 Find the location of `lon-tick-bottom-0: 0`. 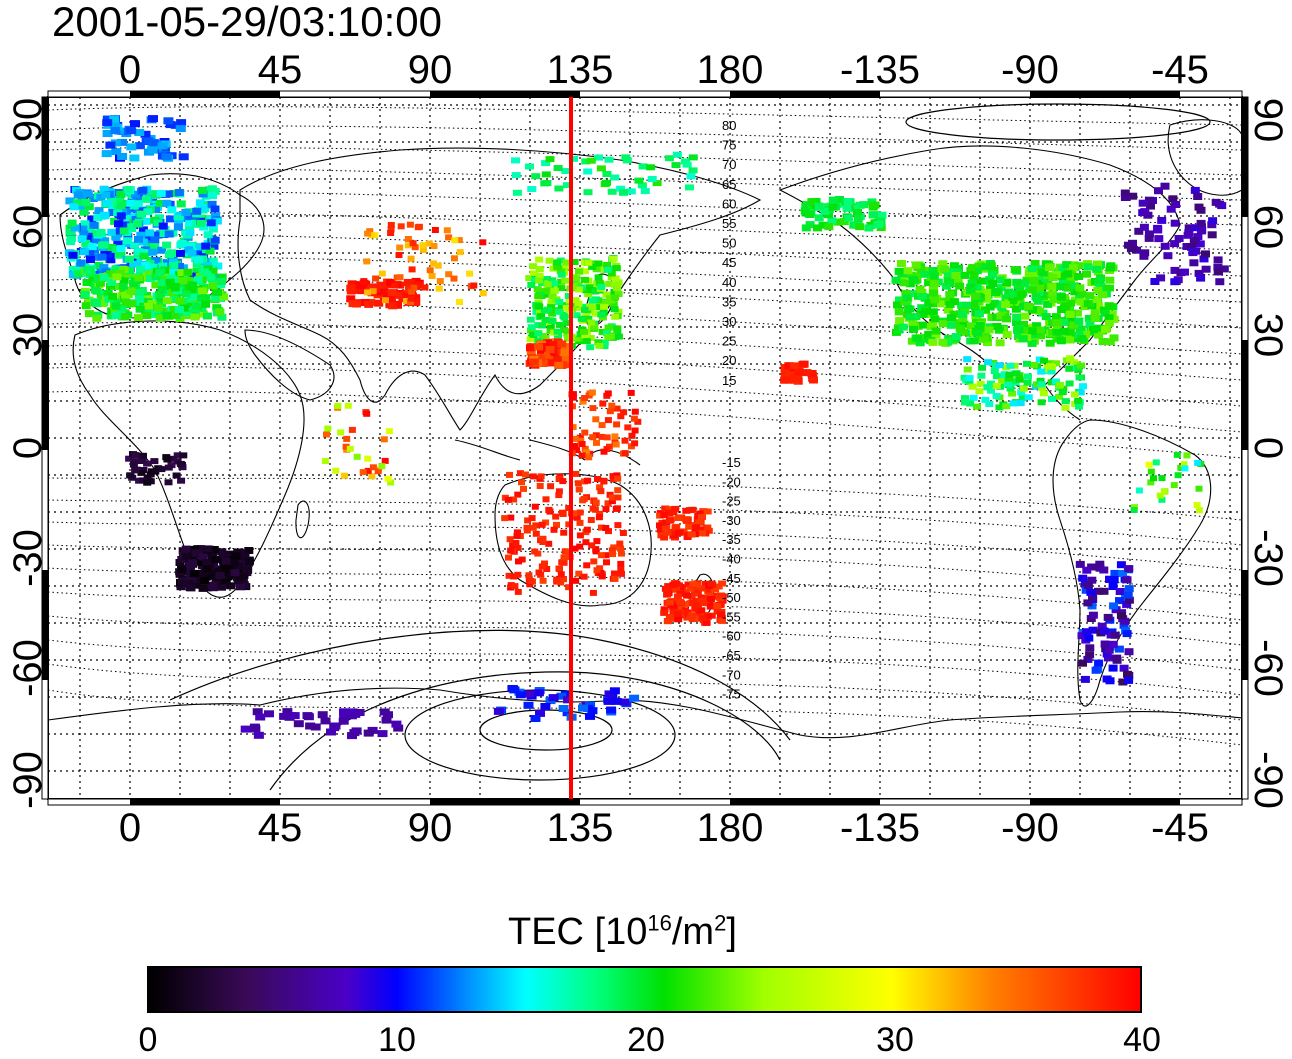

lon-tick-bottom-0: 0 is located at coordinates (130, 828).